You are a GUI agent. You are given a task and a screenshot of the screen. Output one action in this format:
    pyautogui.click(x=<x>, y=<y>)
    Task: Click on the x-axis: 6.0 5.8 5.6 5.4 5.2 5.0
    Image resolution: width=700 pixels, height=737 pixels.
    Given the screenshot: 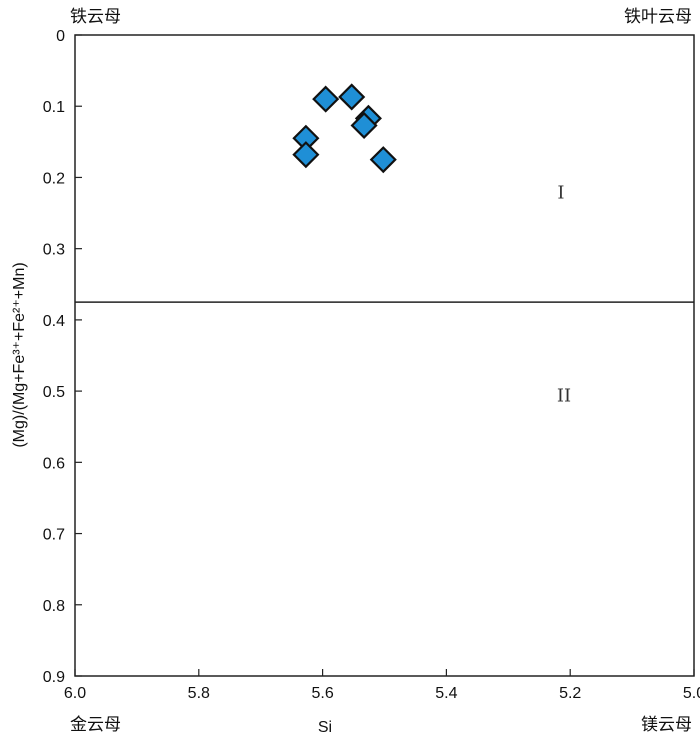 What is the action you would take?
    pyautogui.click(x=382, y=685)
    